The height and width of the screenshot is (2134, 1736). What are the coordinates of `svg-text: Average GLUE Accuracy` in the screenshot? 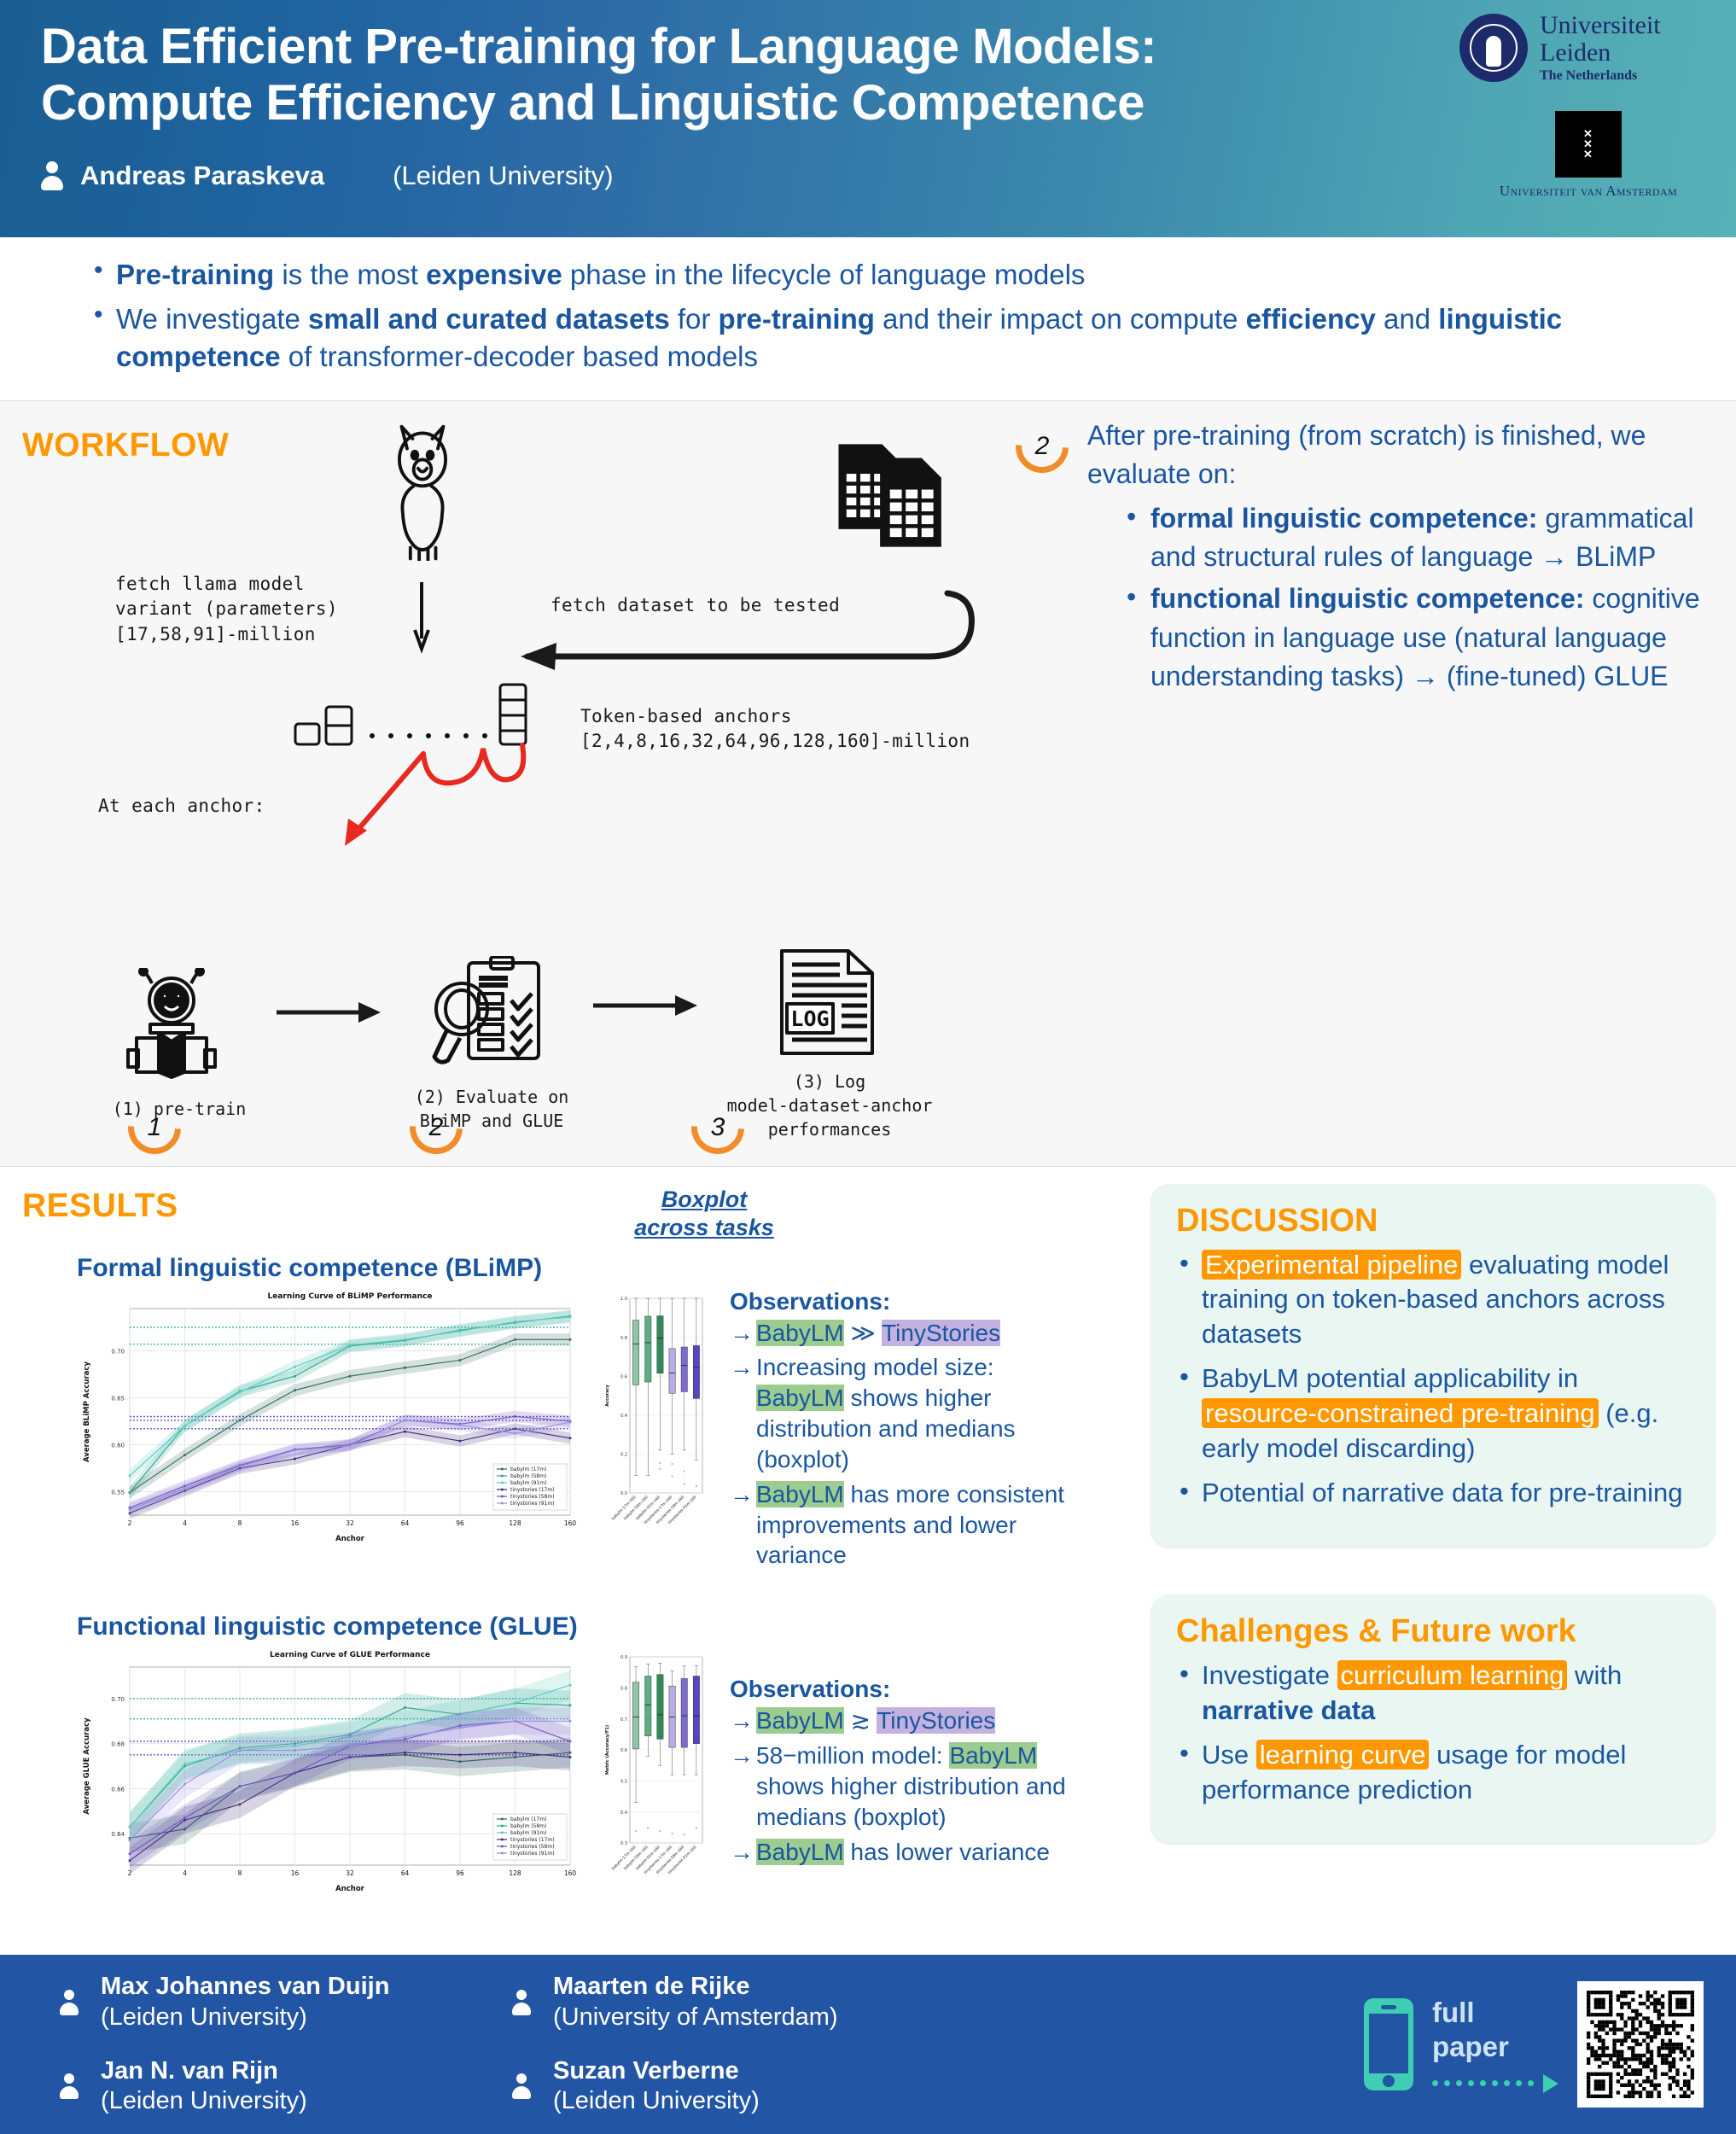 It's located at (87, 1766).